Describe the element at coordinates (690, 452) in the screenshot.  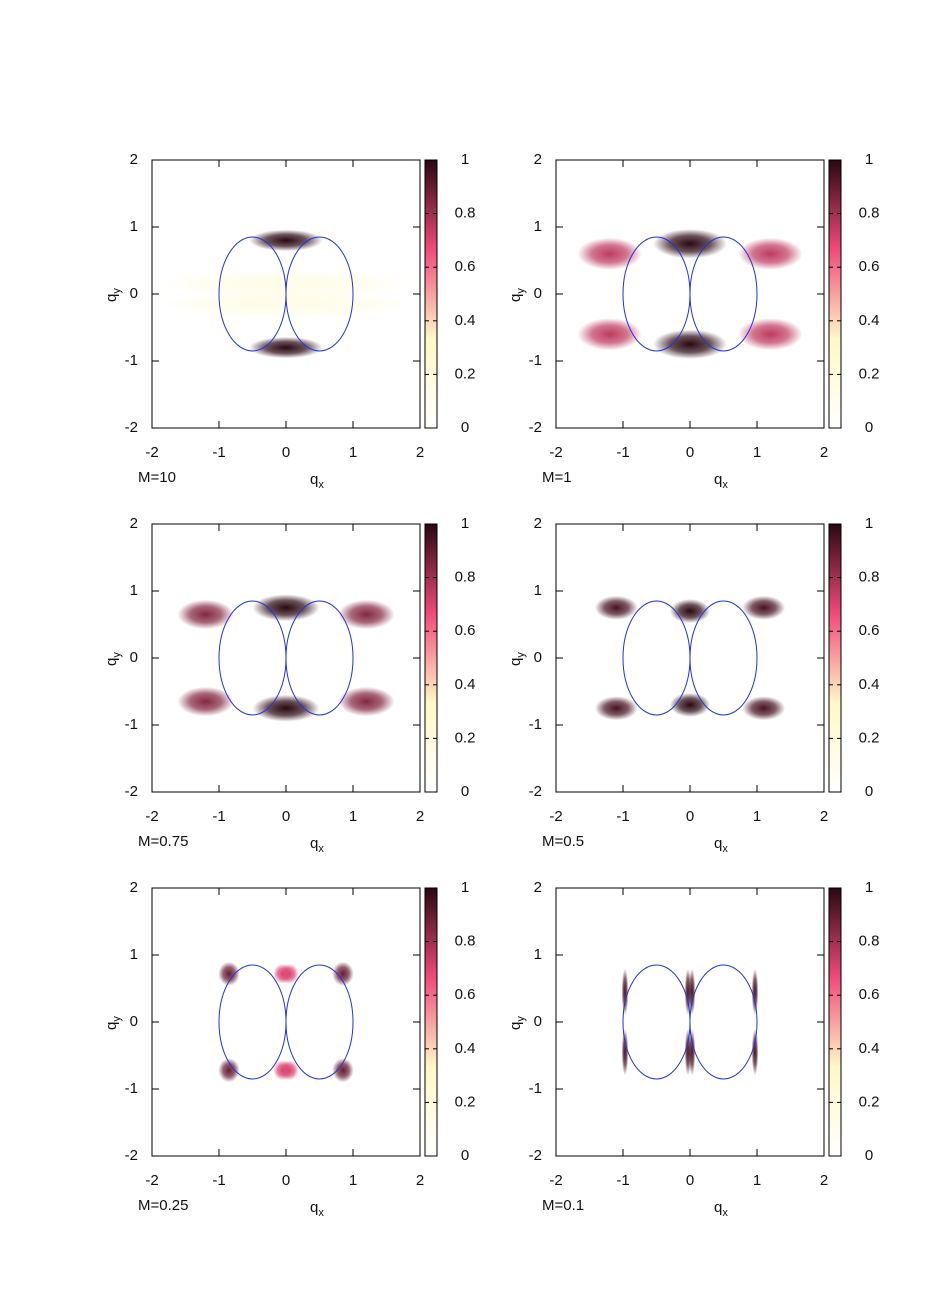
I see `x-tick-label: 0` at that location.